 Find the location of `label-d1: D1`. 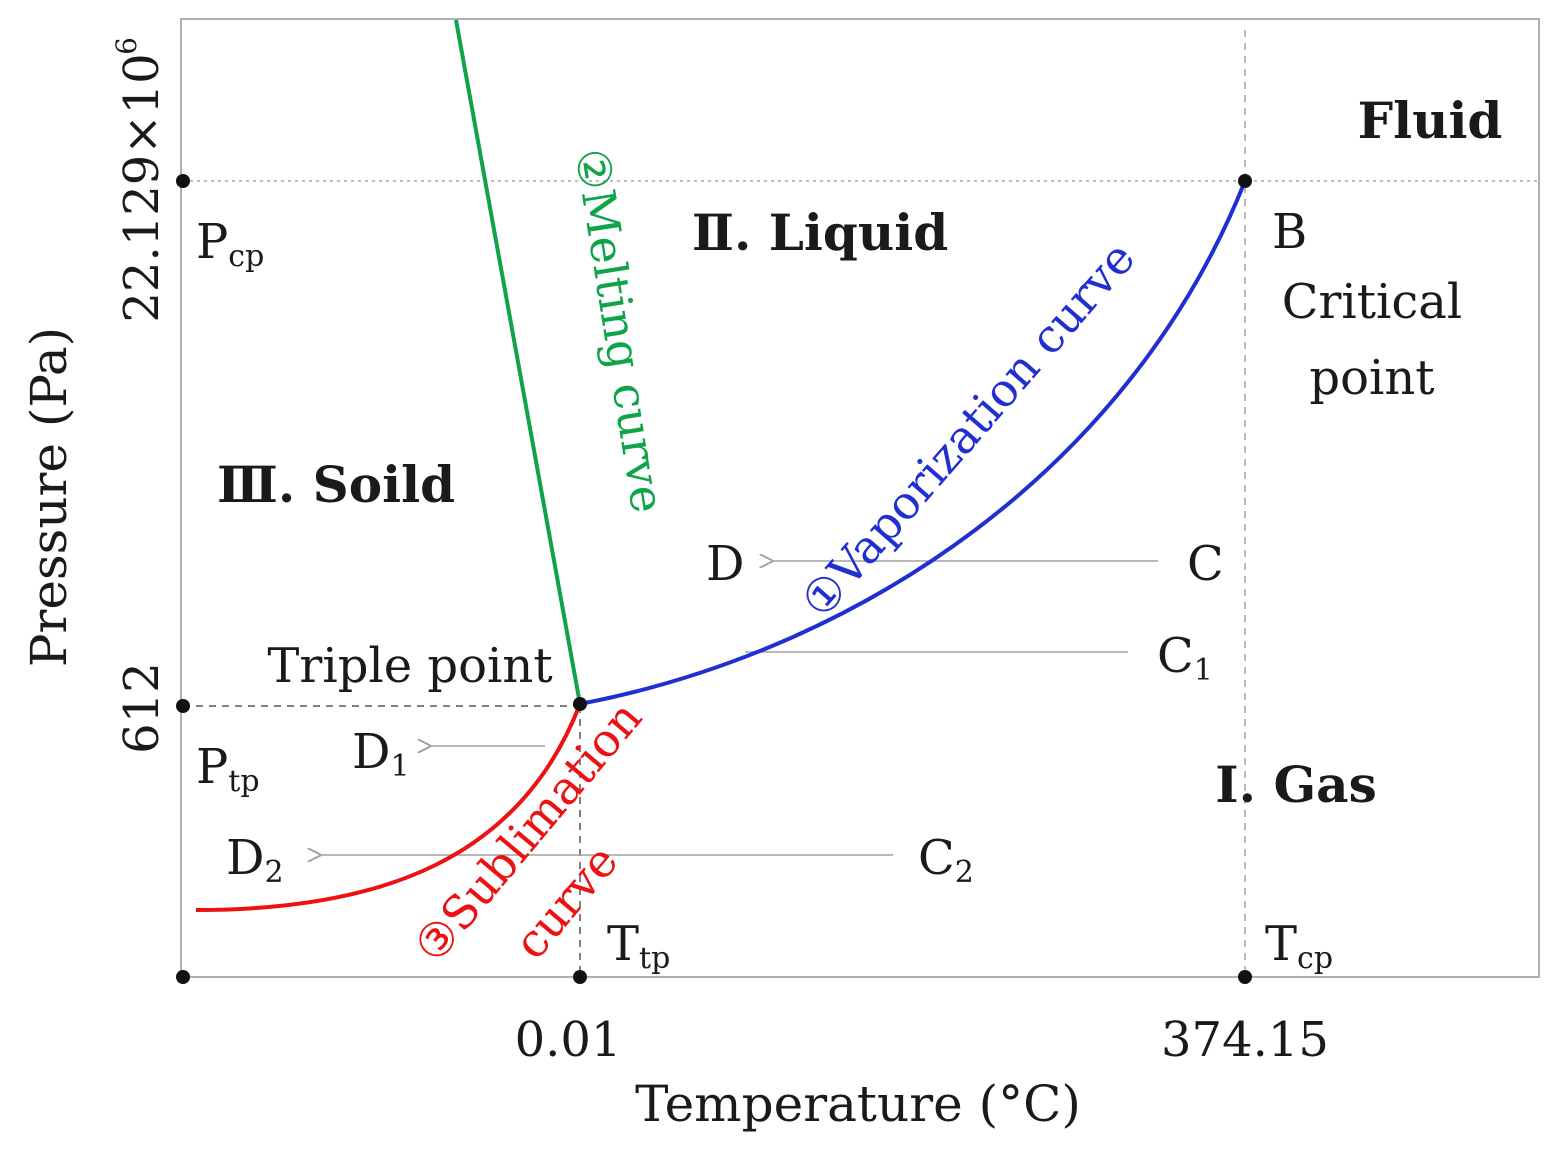

label-d1: D1 is located at coordinates (381, 754).